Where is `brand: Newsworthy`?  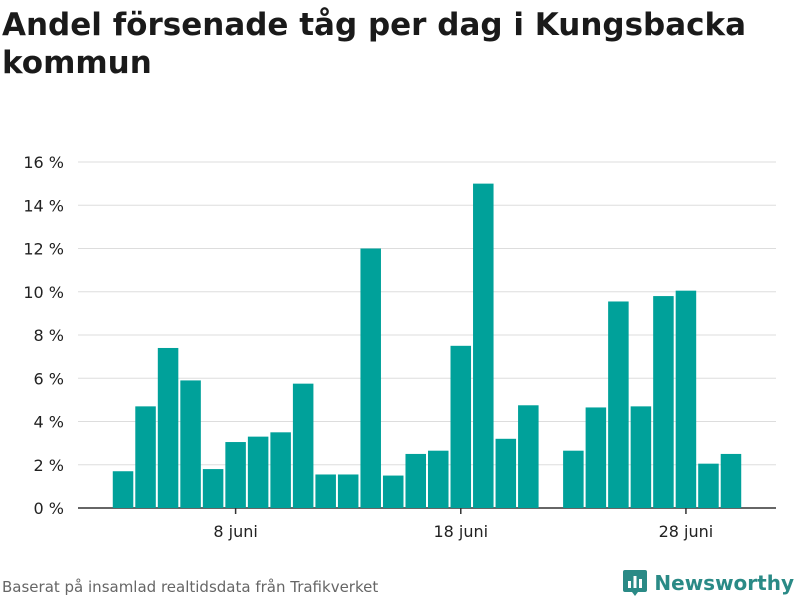
brand: Newsworthy is located at coordinates (708, 583).